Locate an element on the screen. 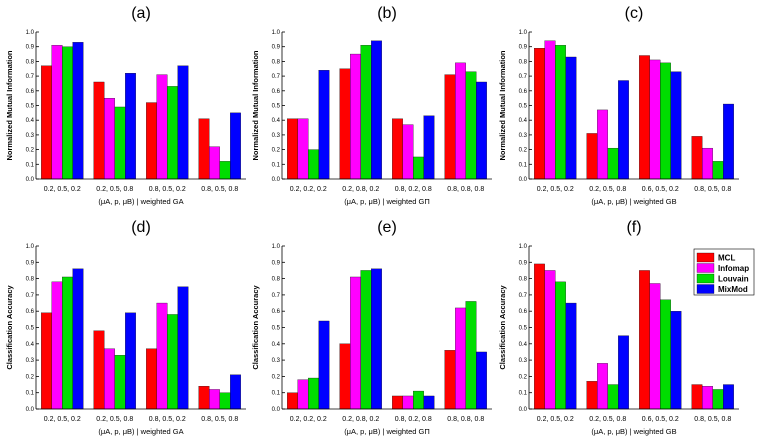 The height and width of the screenshot is (439, 759). panel-1-ytick-label: 1.0 is located at coordinates (276, 33).